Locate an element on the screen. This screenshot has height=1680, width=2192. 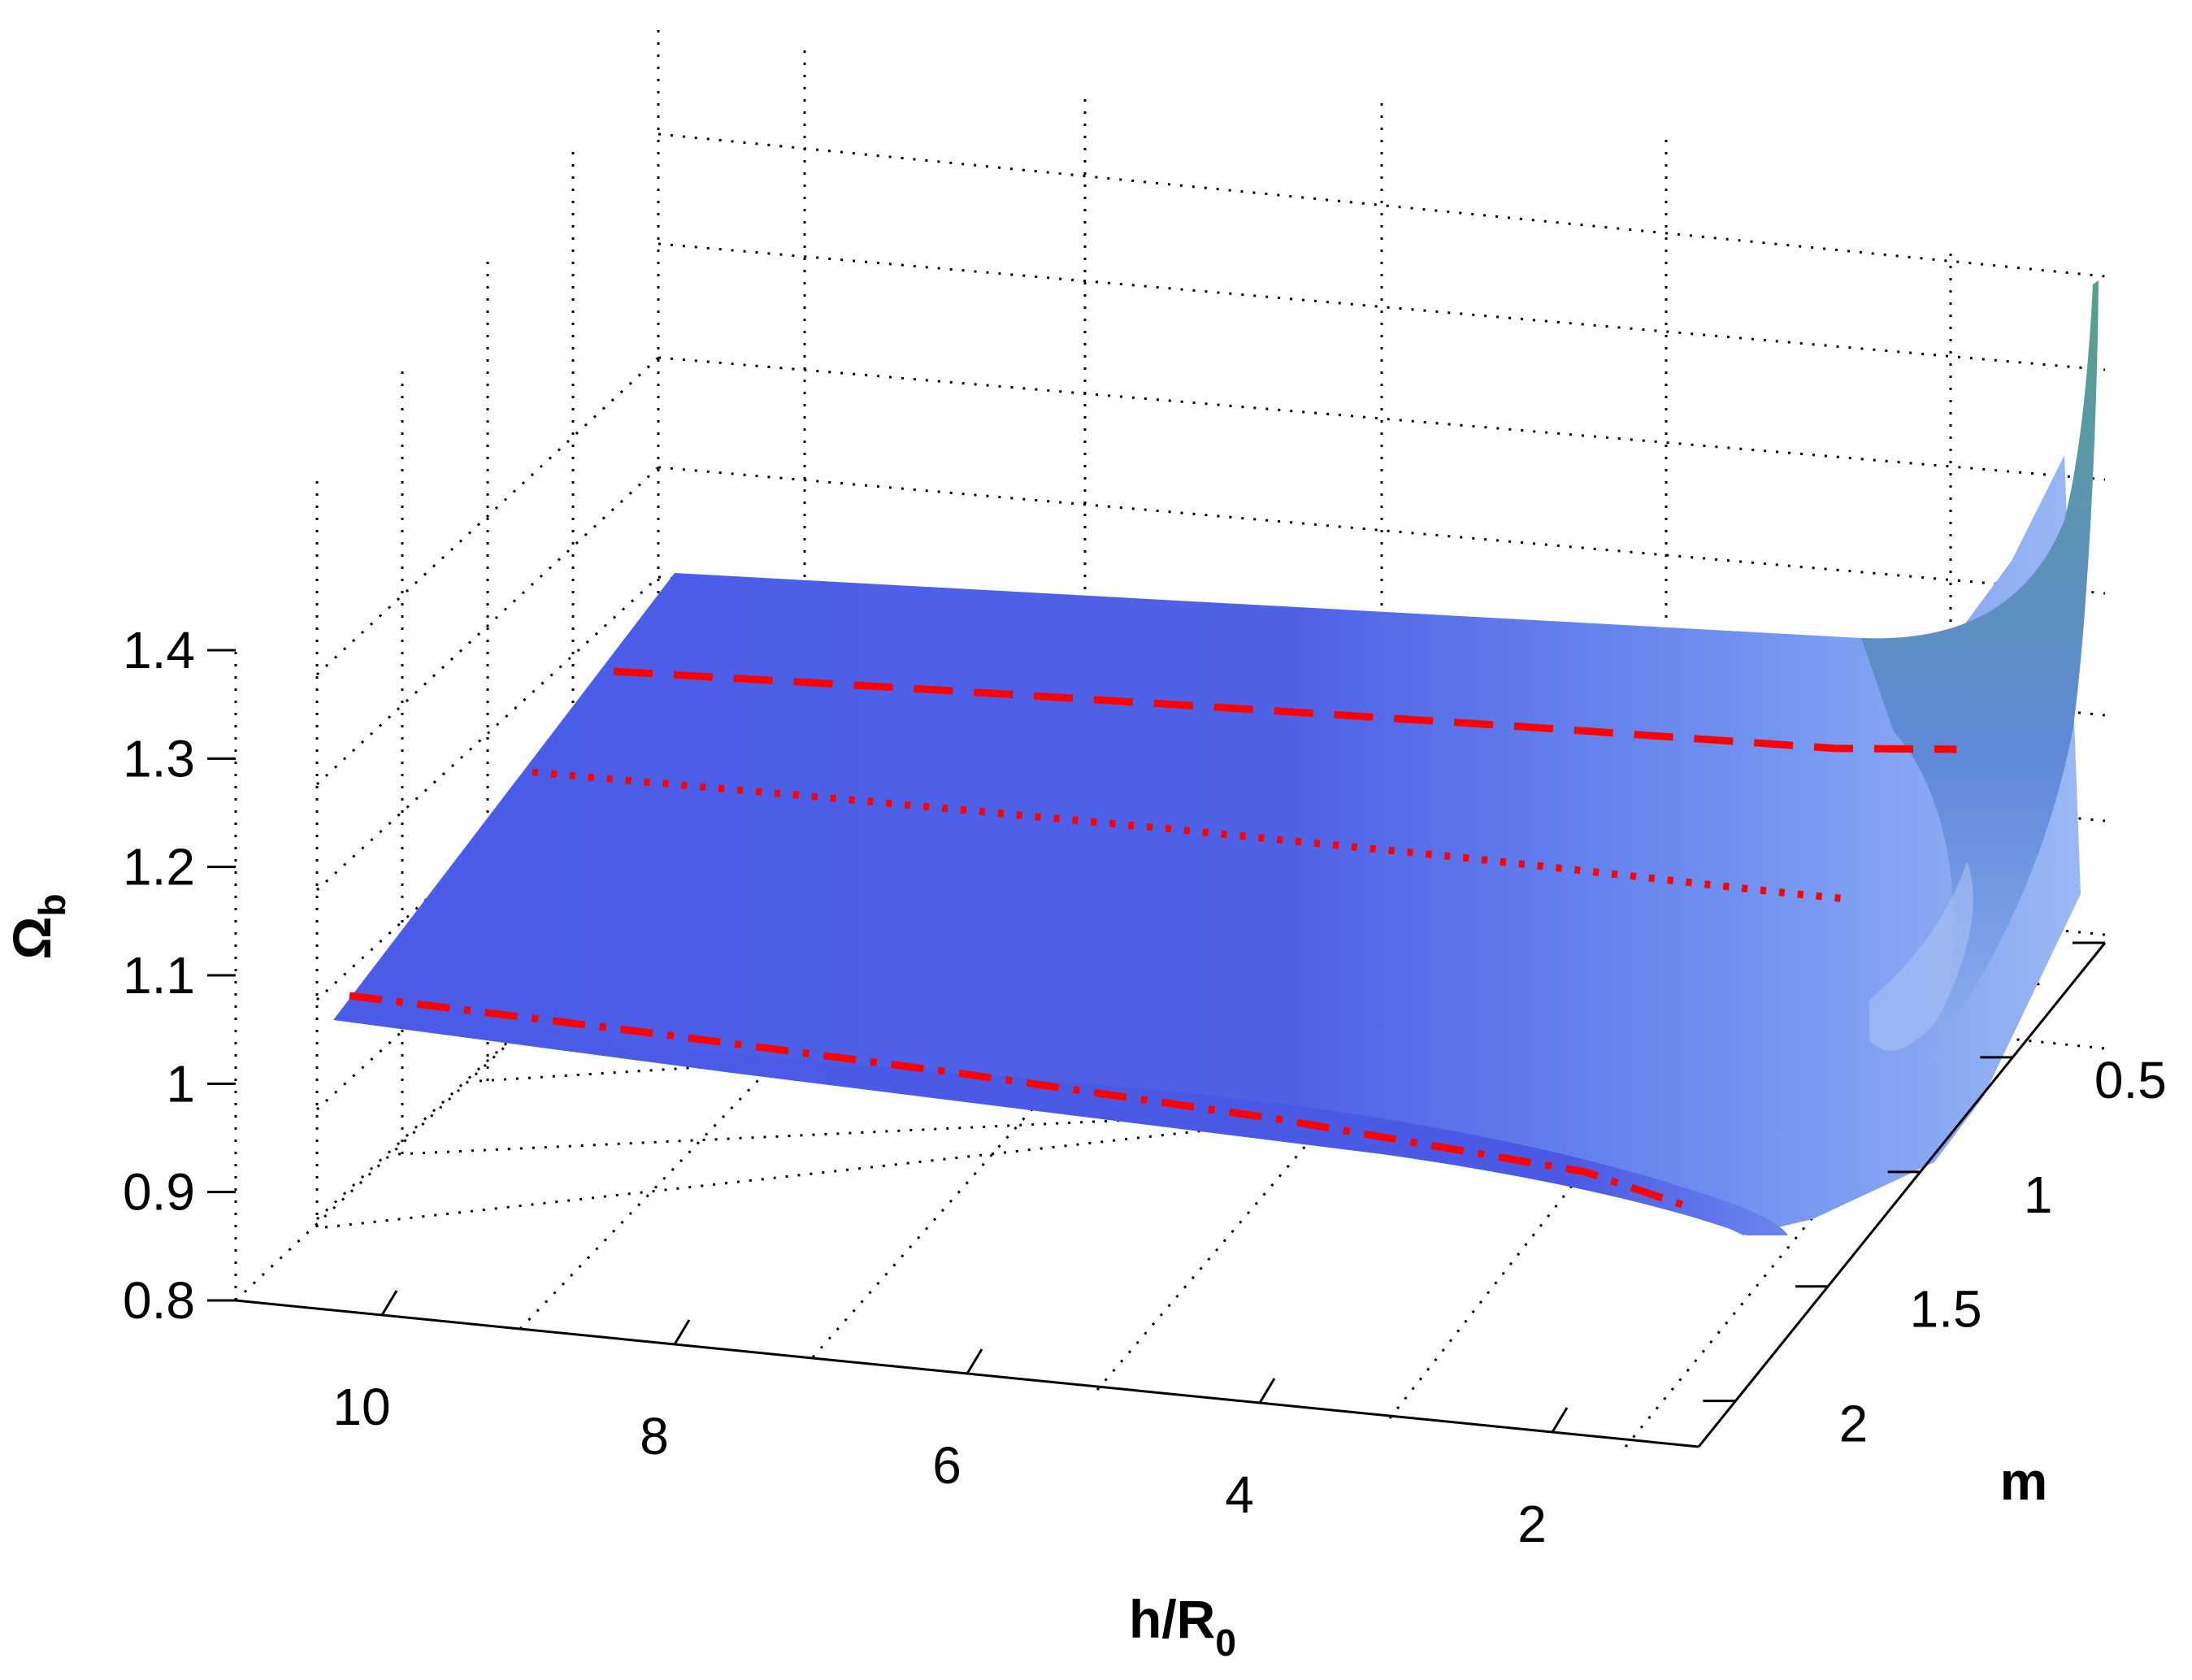
x-tick-label: 6 is located at coordinates (946, 1465).